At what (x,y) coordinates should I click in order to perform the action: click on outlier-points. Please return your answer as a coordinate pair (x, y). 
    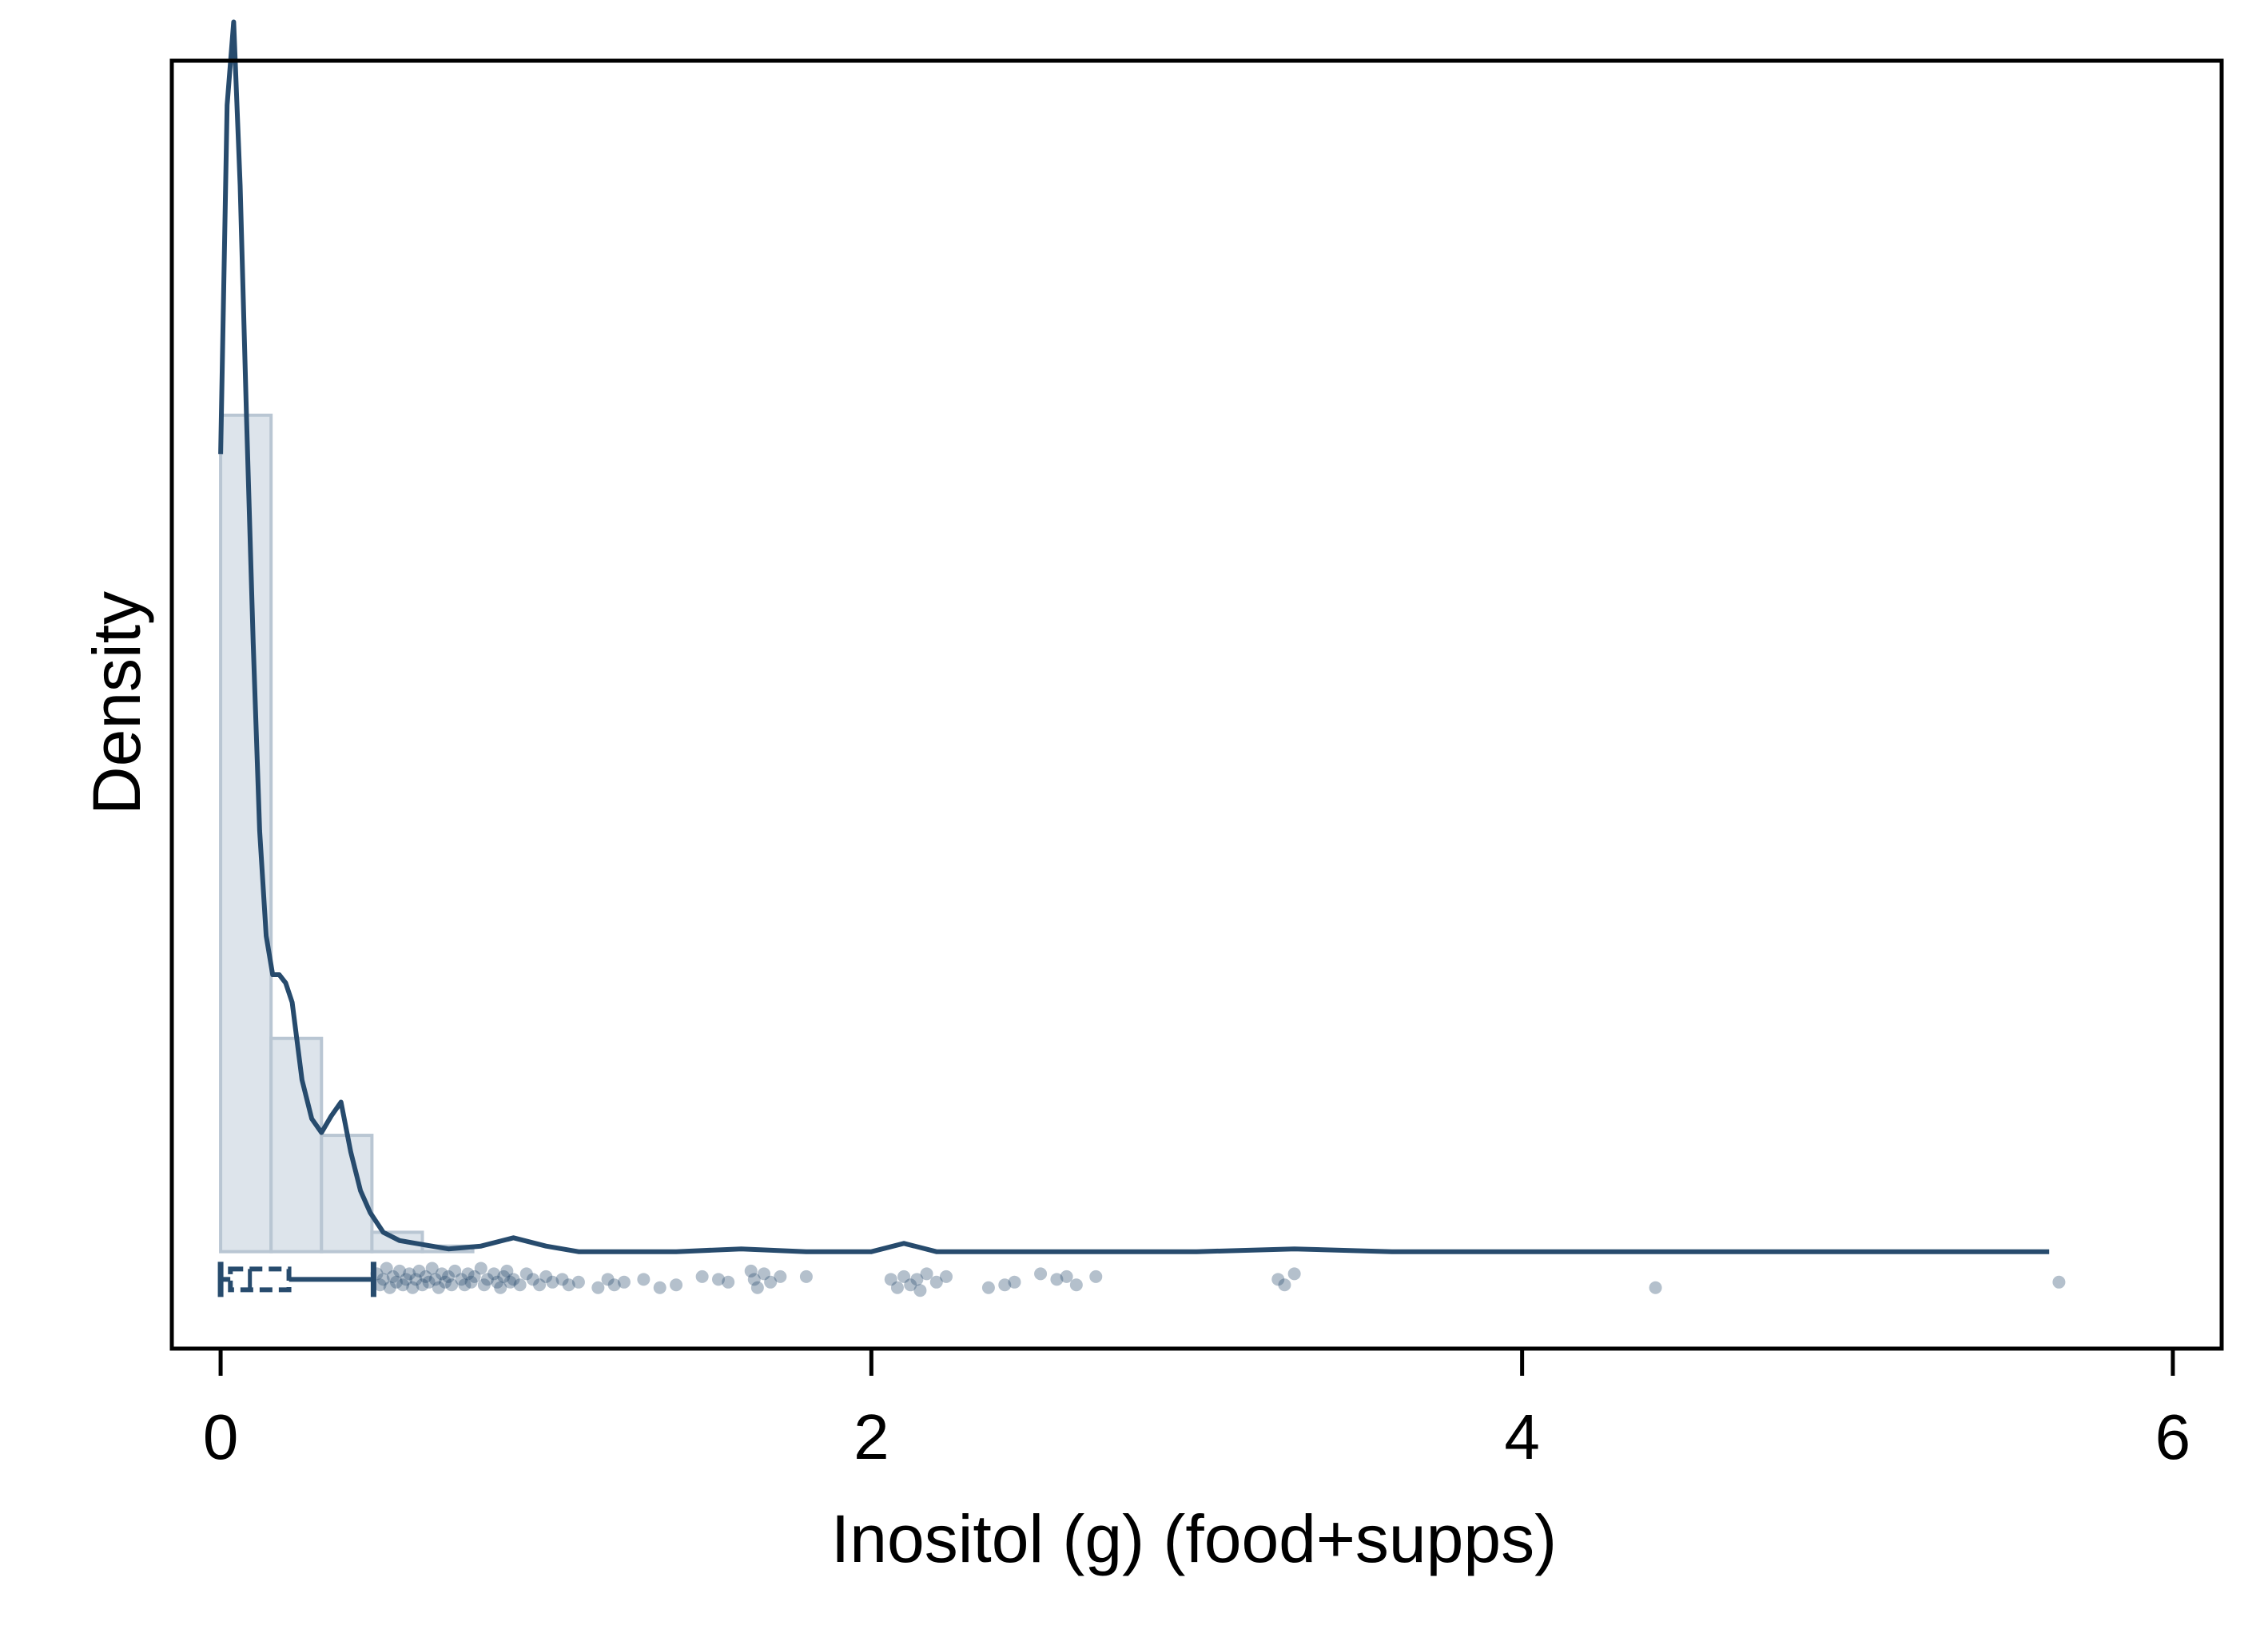
    Looking at the image, I should click on (1218, 1279).